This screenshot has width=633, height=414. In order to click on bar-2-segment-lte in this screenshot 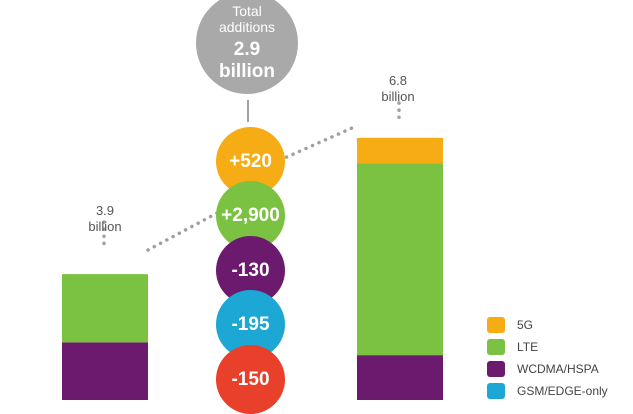, I will do `click(400, 259)`.